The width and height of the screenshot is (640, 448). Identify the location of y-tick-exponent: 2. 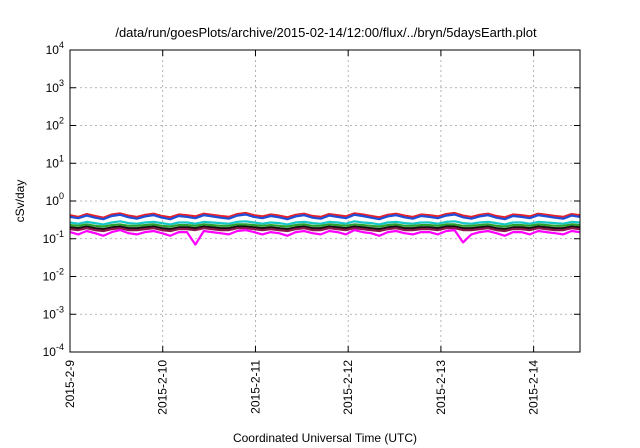
(61, 121).